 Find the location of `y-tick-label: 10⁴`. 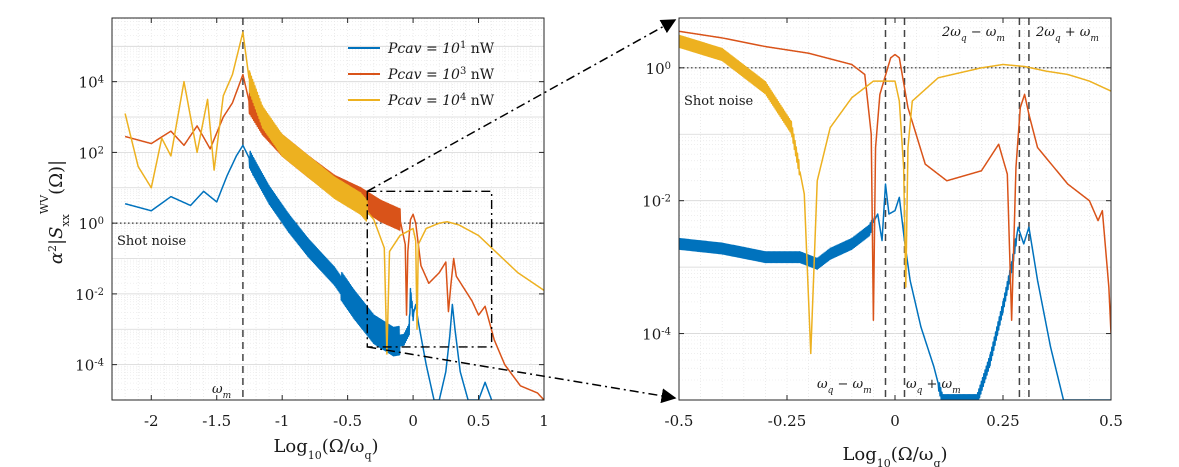

y-tick-label: 10⁴ is located at coordinates (91, 83).